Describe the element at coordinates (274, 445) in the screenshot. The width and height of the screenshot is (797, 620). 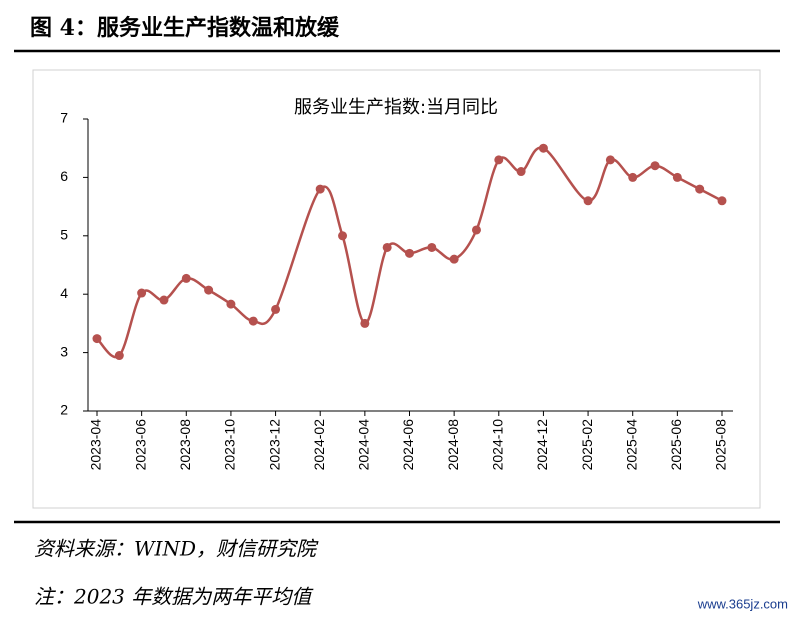
I see `x-tick-label: 2023-12` at that location.